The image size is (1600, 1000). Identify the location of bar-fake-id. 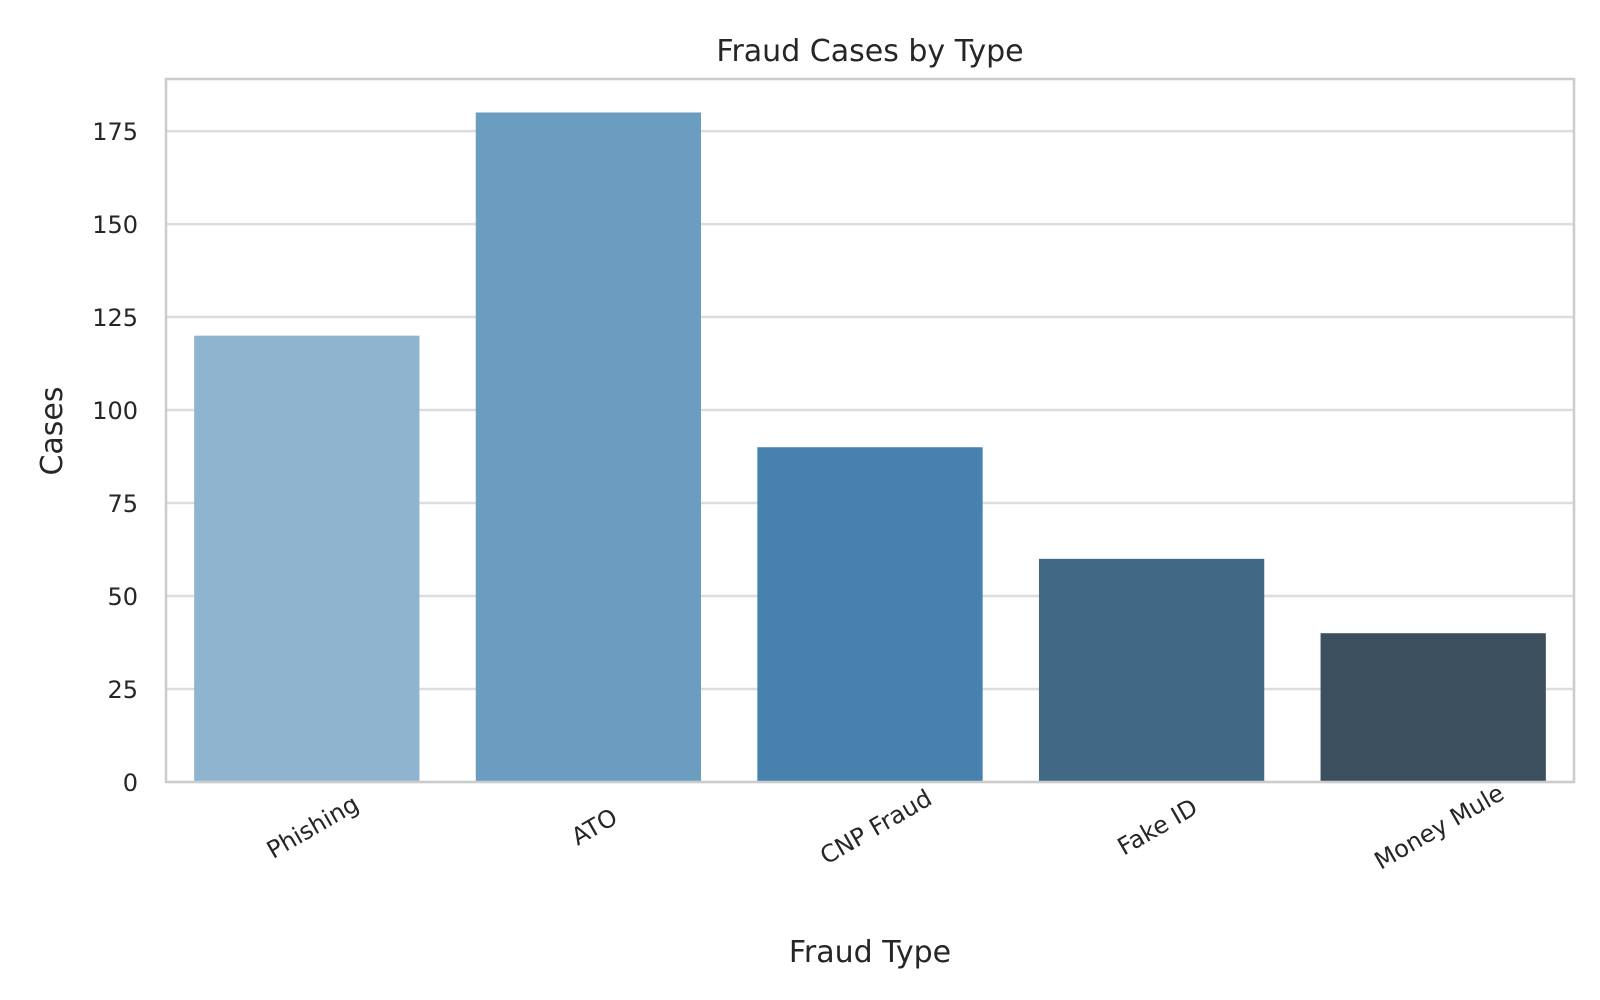
(1151, 670).